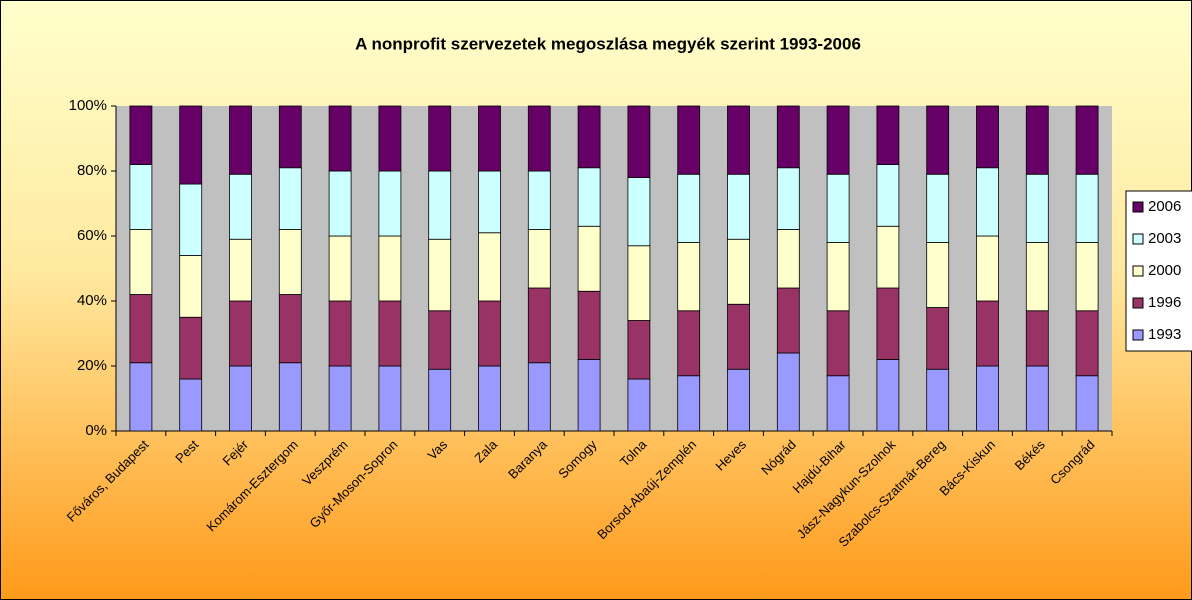 The height and width of the screenshot is (600, 1192). Describe the element at coordinates (1164, 302) in the screenshot. I see `legend-label: 1996` at that location.